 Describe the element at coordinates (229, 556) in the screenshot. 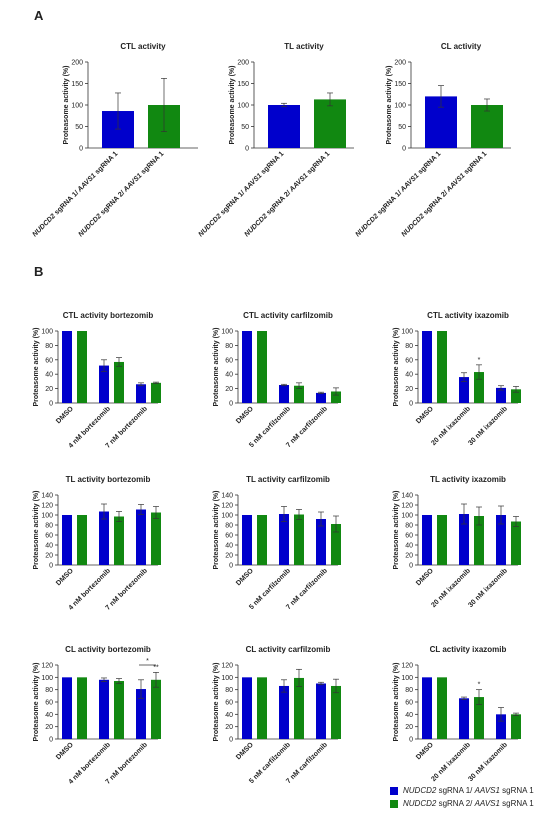

I see `y-tick-label-7: 20` at that location.